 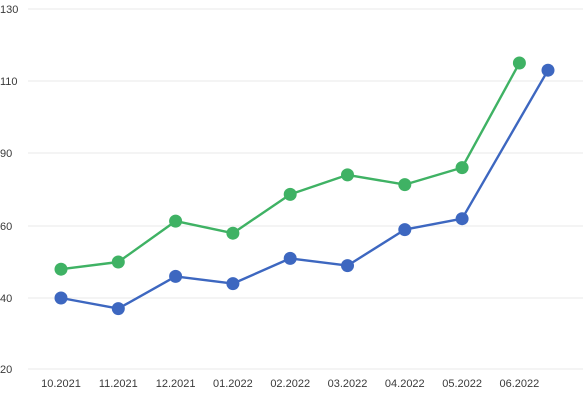 What do you see at coordinates (9, 190) in the screenshot?
I see `y-axis: 20 40 60 90 110 130` at bounding box center [9, 190].